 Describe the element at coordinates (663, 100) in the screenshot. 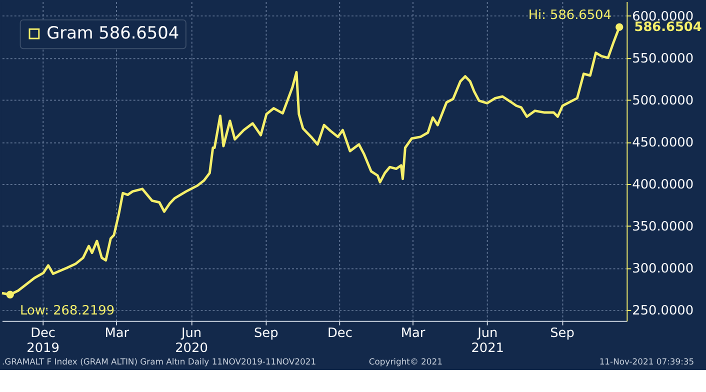

I see `y-tick-label: 500.0000` at that location.